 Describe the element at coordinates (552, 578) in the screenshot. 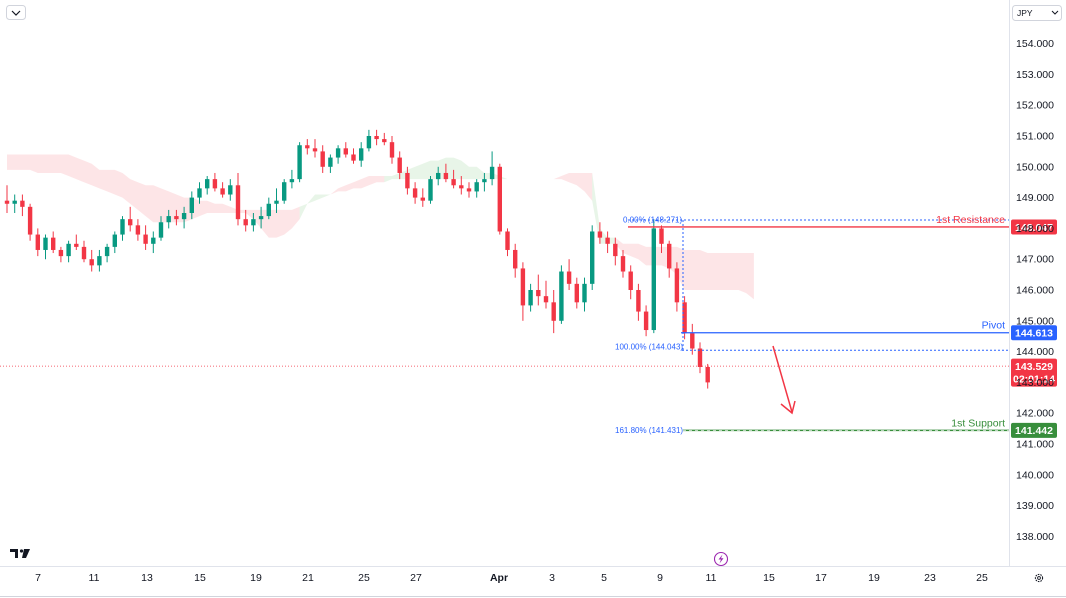

I see `time-tick-label: 3` at that location.